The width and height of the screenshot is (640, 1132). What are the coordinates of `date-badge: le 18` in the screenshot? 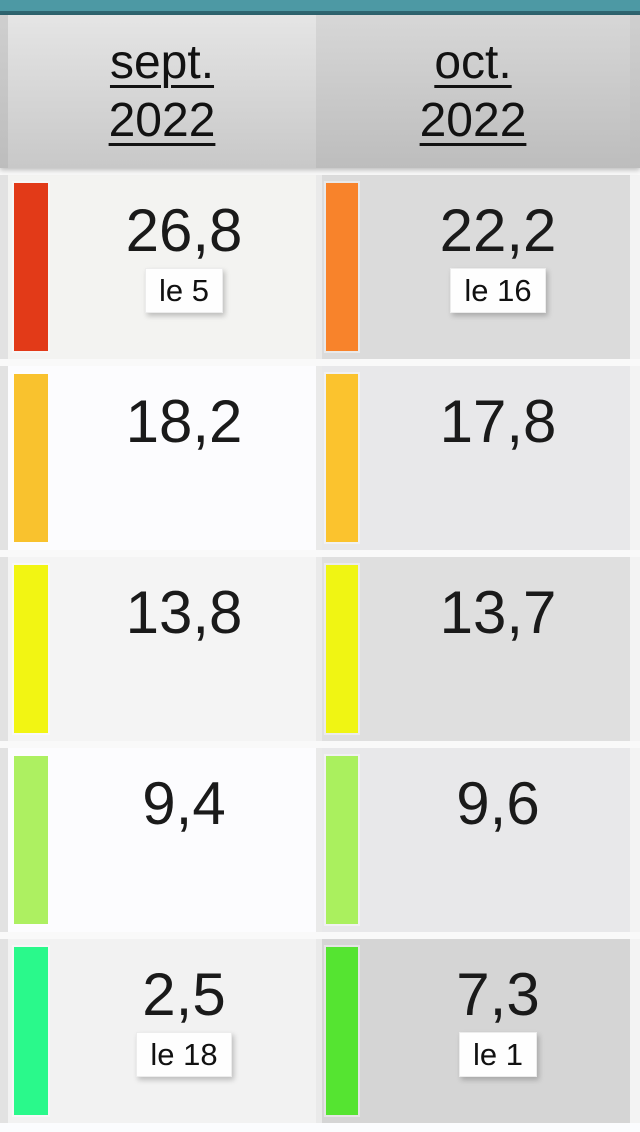 It's located at (184, 1054).